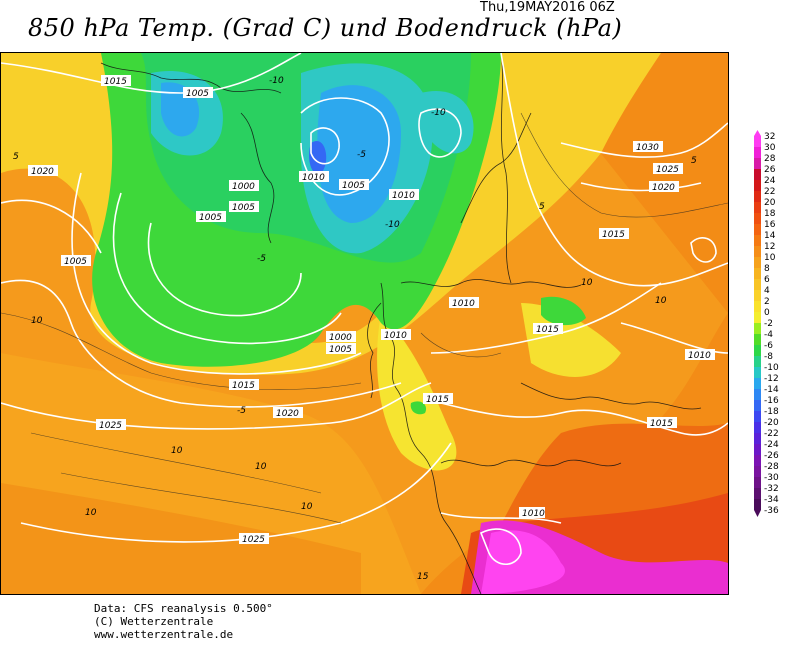 This screenshot has width=789, height=645. What do you see at coordinates (771, 511) in the screenshot?
I see `legend-tick-label: -36` at bounding box center [771, 511].